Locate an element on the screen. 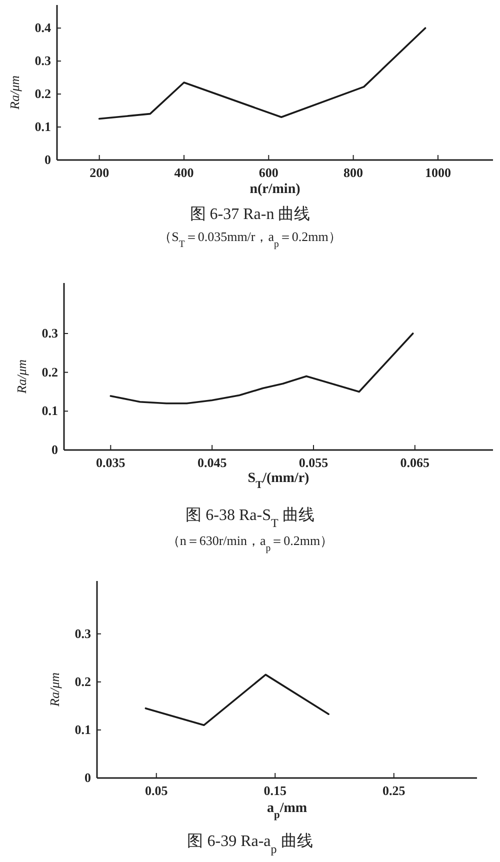 The height and width of the screenshot is (862, 500). x-axis-title: n(r/min) is located at coordinates (275, 189).